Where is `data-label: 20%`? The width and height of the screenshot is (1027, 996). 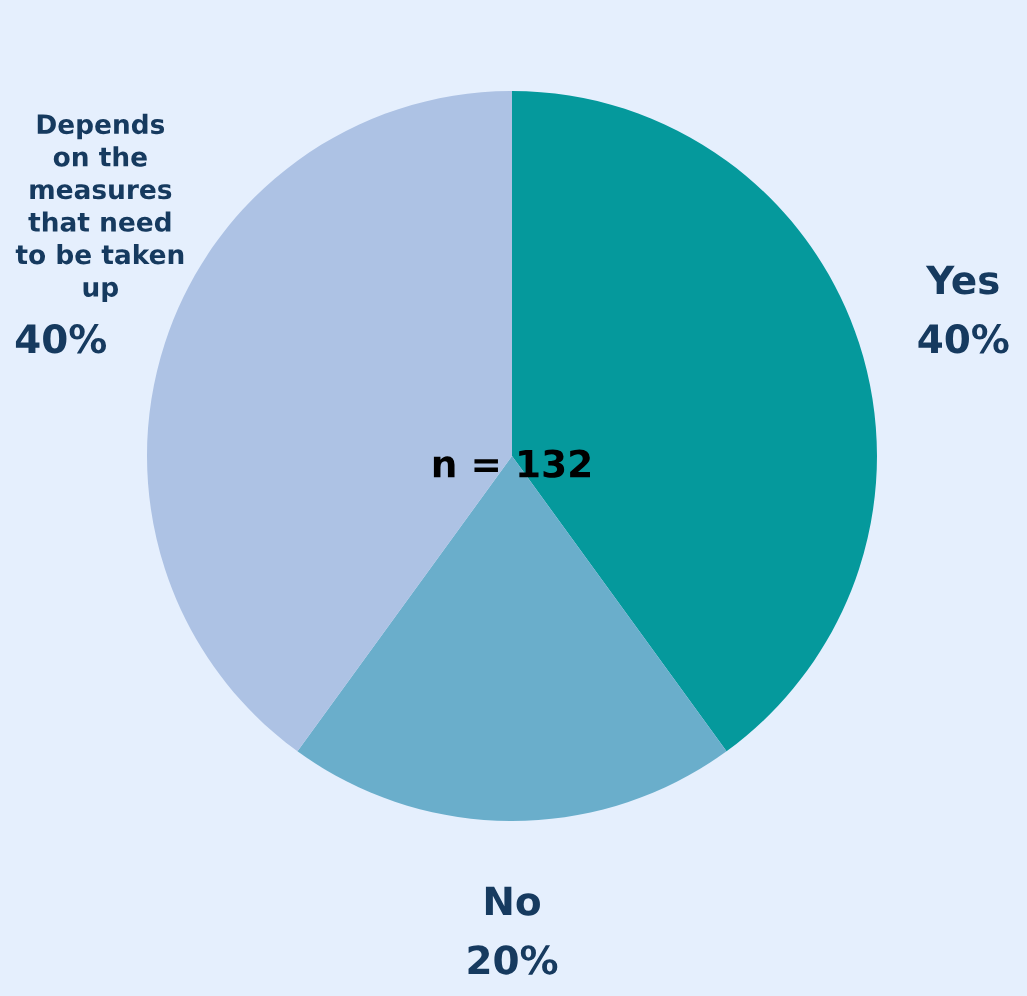 data-label: 20% is located at coordinates (513, 960).